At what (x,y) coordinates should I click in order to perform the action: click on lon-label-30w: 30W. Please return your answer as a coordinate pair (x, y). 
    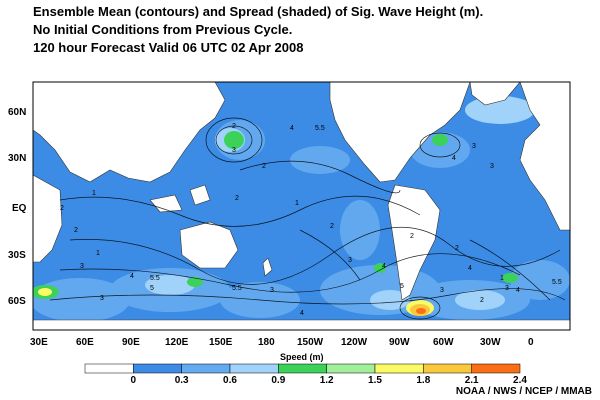
    Looking at the image, I should click on (490, 342).